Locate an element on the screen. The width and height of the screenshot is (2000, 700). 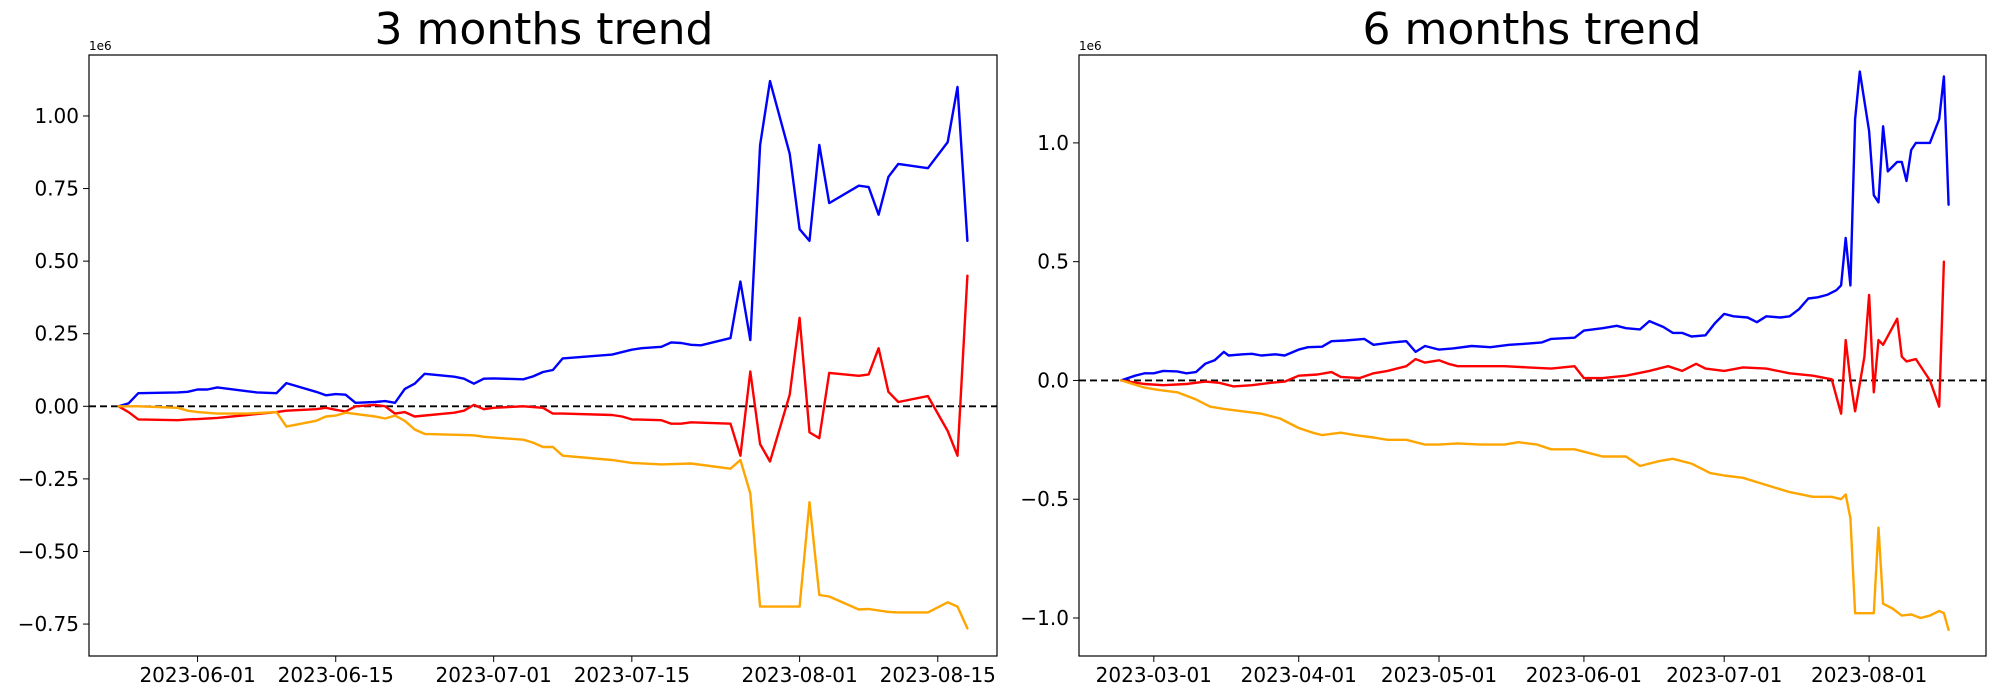
x-tick-label: 2023-06-15 is located at coordinates (336, 675).